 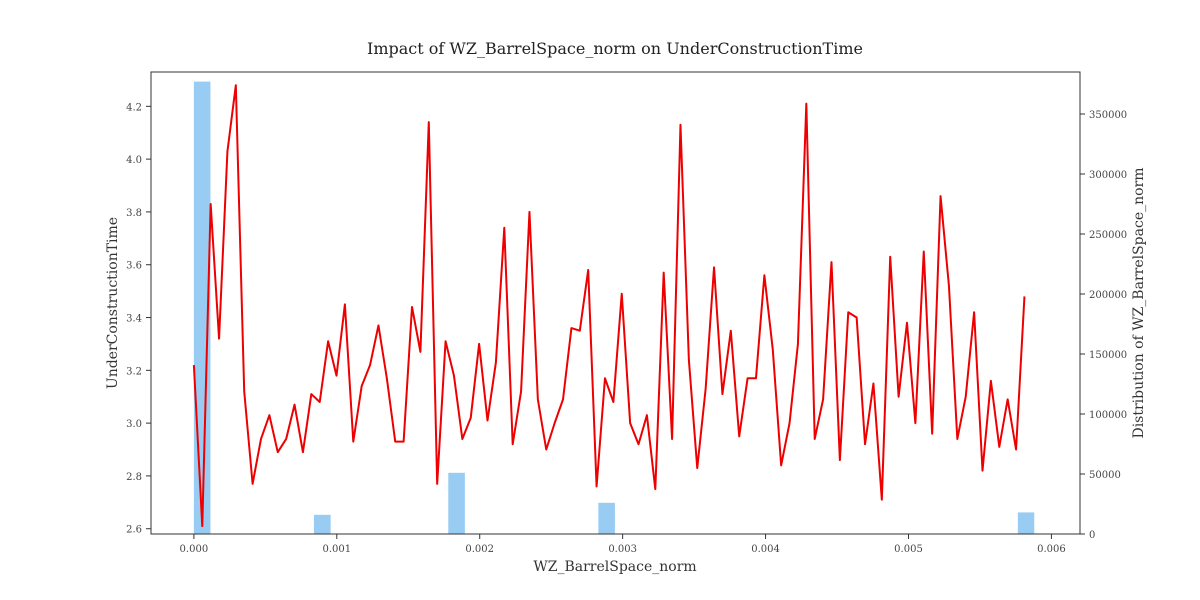 What do you see at coordinates (134, 371) in the screenshot?
I see `y-tick-label: 3.2` at bounding box center [134, 371].